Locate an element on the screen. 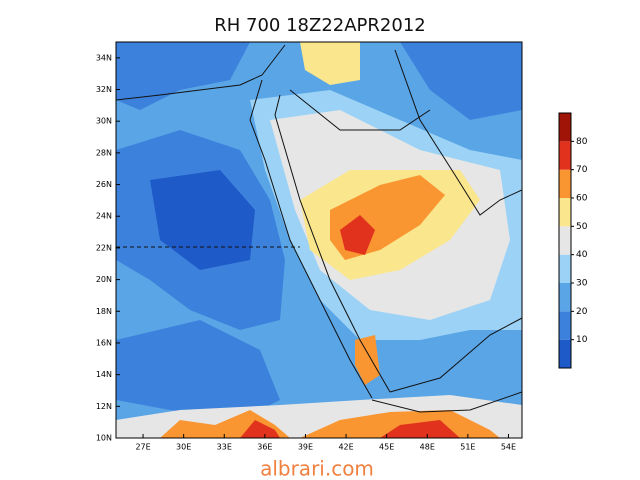 This screenshot has width=640, height=480. border is located at coordinates (360, 110).